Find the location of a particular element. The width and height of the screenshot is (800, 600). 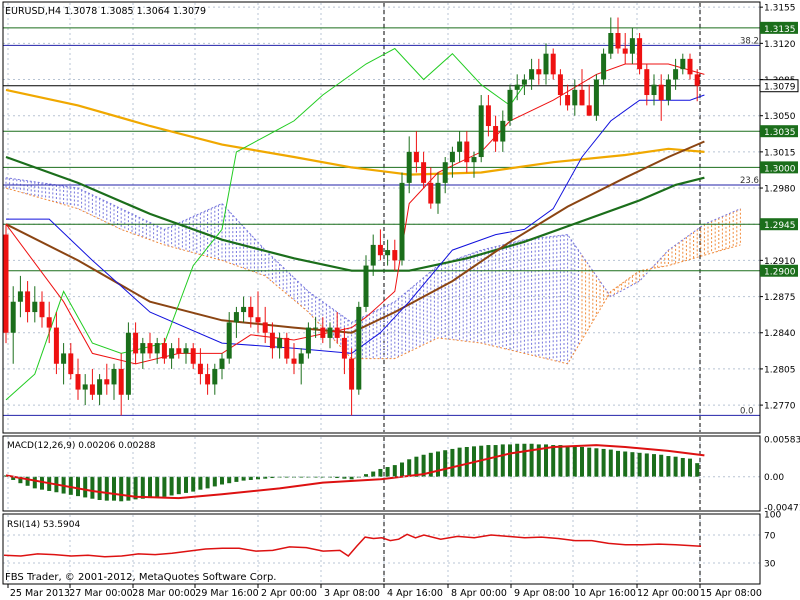

level-price-label: 1.3135 is located at coordinates (779, 28).